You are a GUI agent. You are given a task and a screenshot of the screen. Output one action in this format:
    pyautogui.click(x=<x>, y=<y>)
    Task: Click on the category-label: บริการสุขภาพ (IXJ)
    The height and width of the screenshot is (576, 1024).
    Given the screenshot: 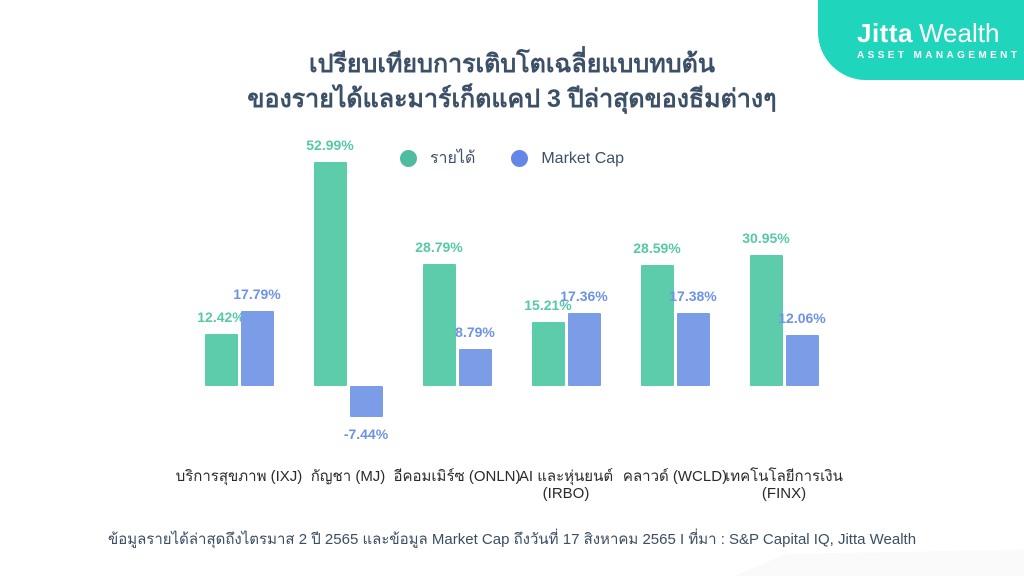 What is the action you would take?
    pyautogui.click(x=239, y=476)
    